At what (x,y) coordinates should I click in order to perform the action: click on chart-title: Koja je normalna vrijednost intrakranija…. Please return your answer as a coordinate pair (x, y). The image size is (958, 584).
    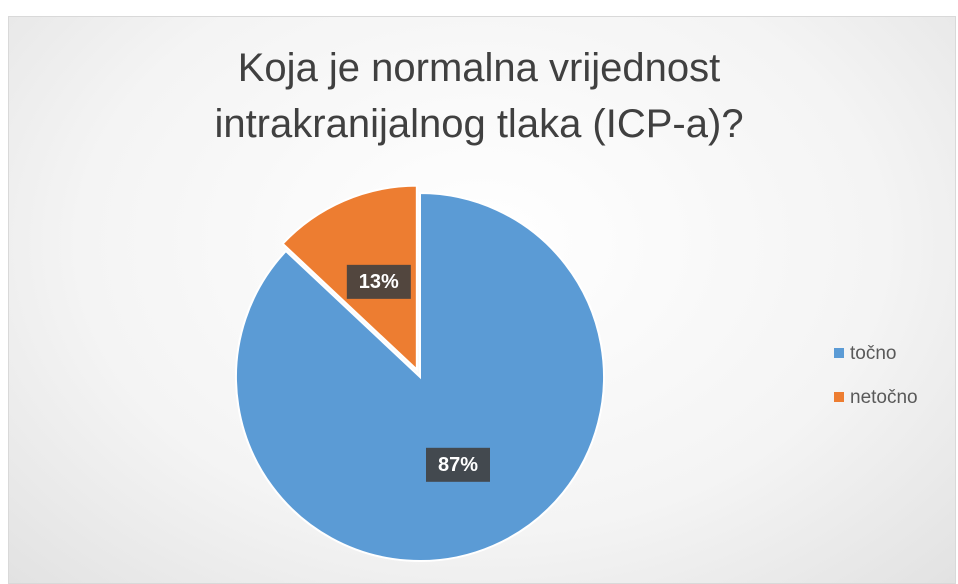
    Looking at the image, I should click on (479, 96).